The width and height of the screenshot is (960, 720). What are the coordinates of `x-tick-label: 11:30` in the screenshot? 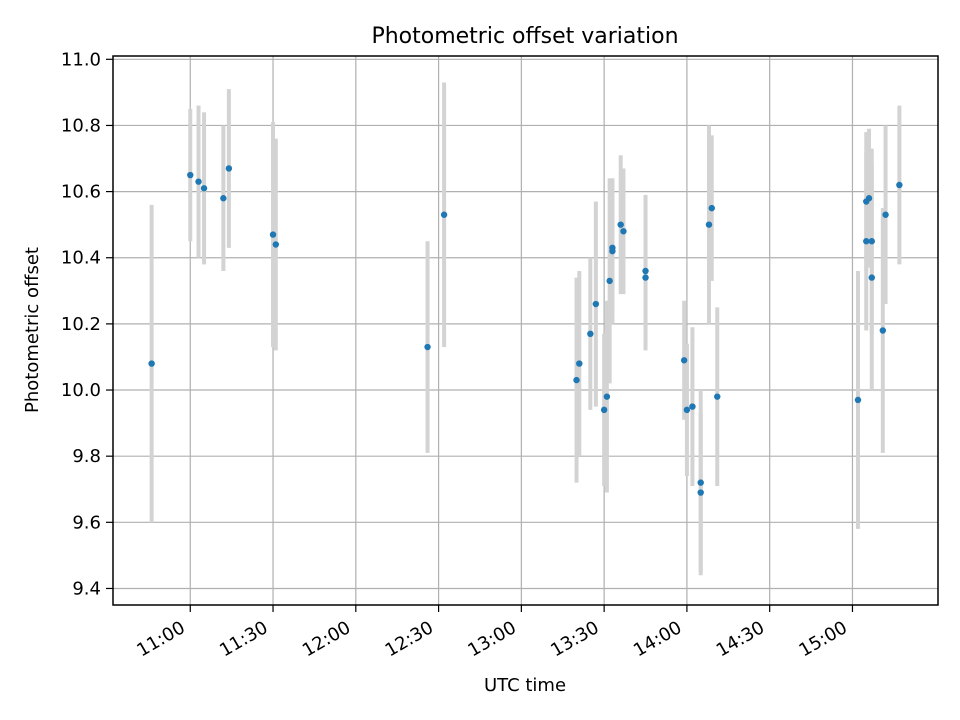 It's located at (243, 639).